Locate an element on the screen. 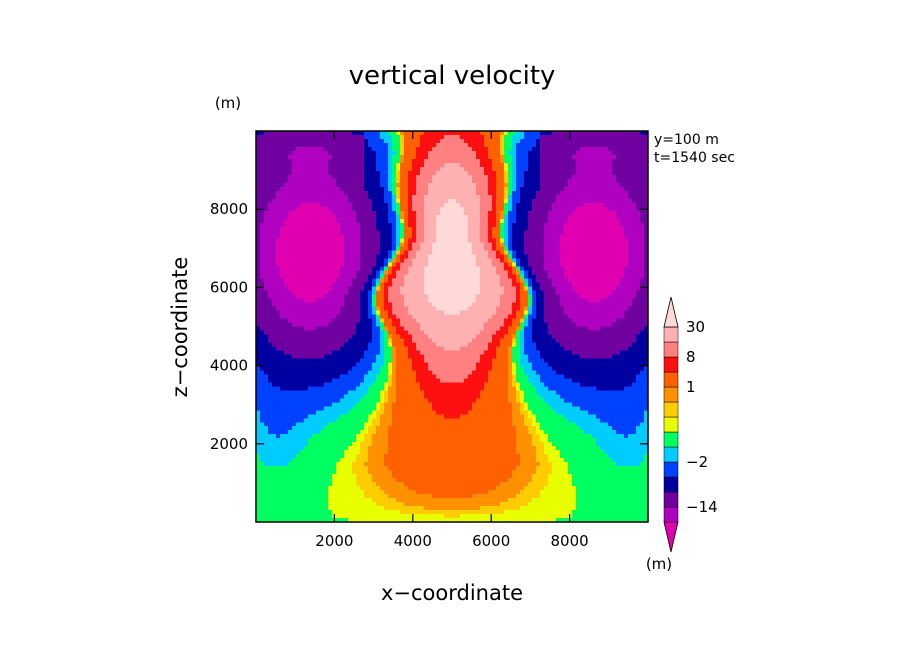 This screenshot has height=654, width=904. annotation-t: t=1540 sec is located at coordinates (694, 158).